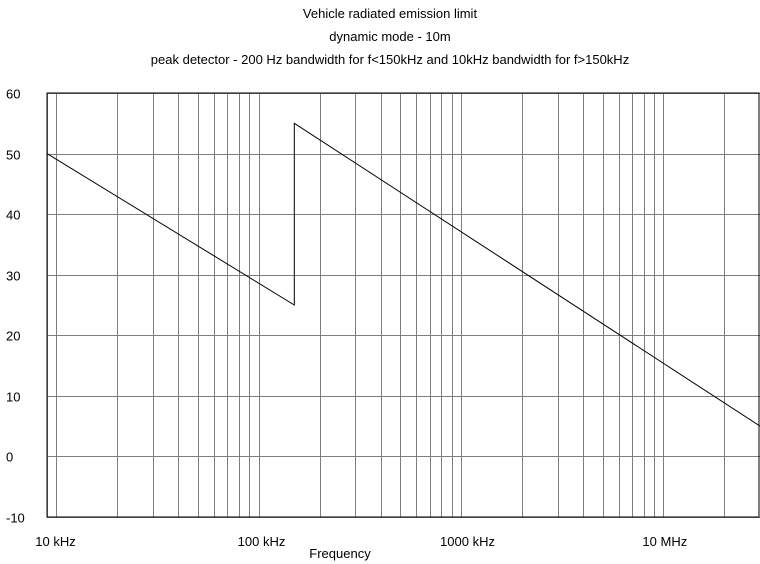 This screenshot has height=564, width=760. Describe the element at coordinates (13, 94) in the screenshot. I see `y-tick-label: 60` at that location.